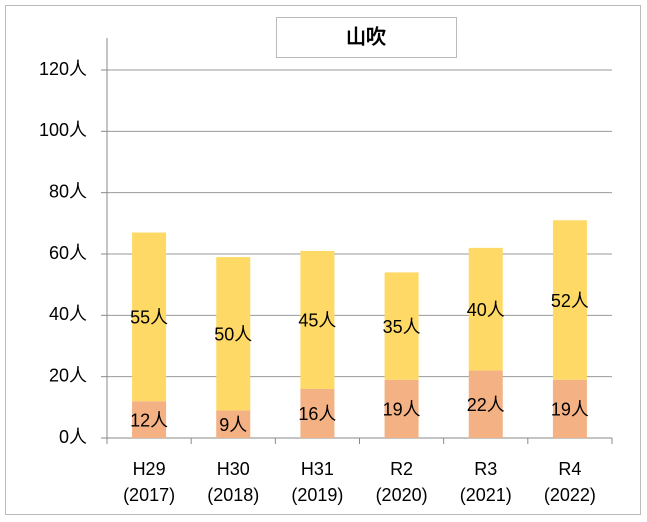  I want to click on x-tick-label-line: H29, so click(149, 469).